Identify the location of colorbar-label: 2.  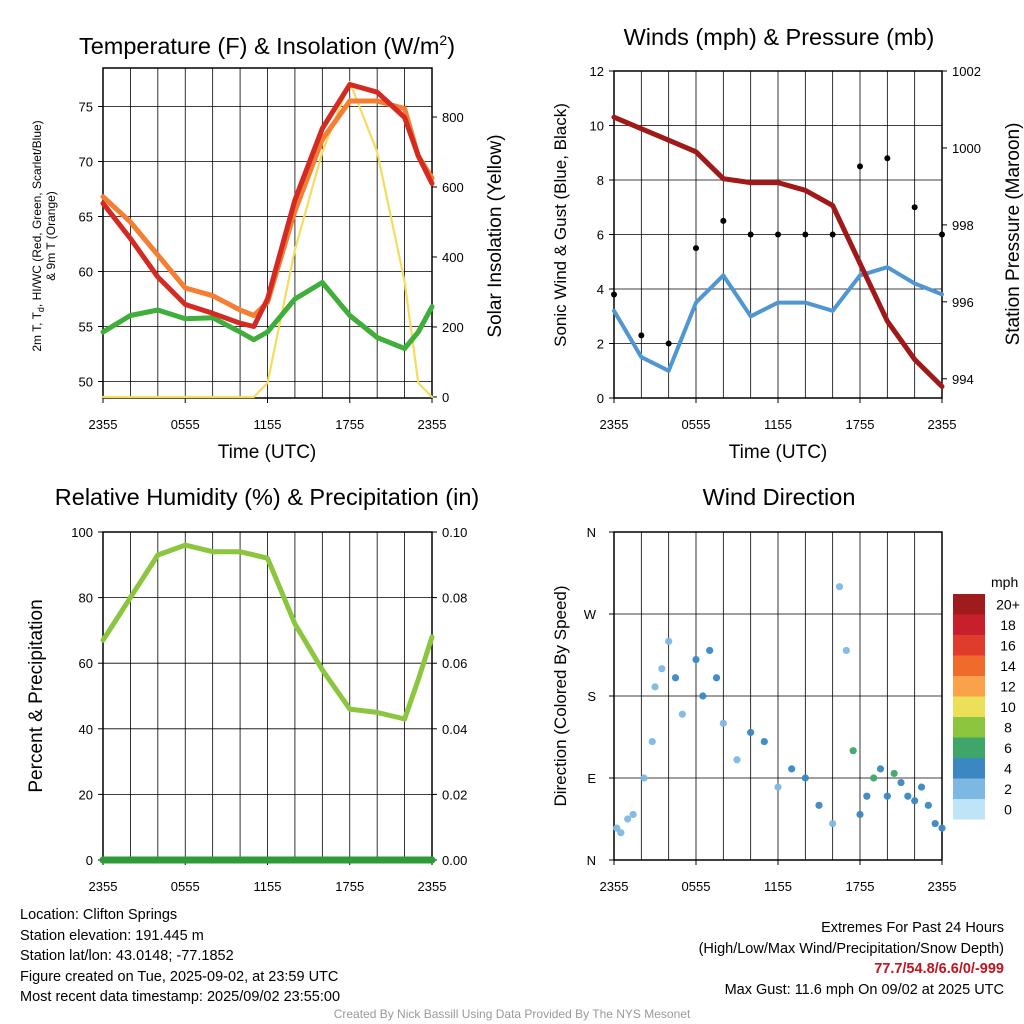
(1008, 789).